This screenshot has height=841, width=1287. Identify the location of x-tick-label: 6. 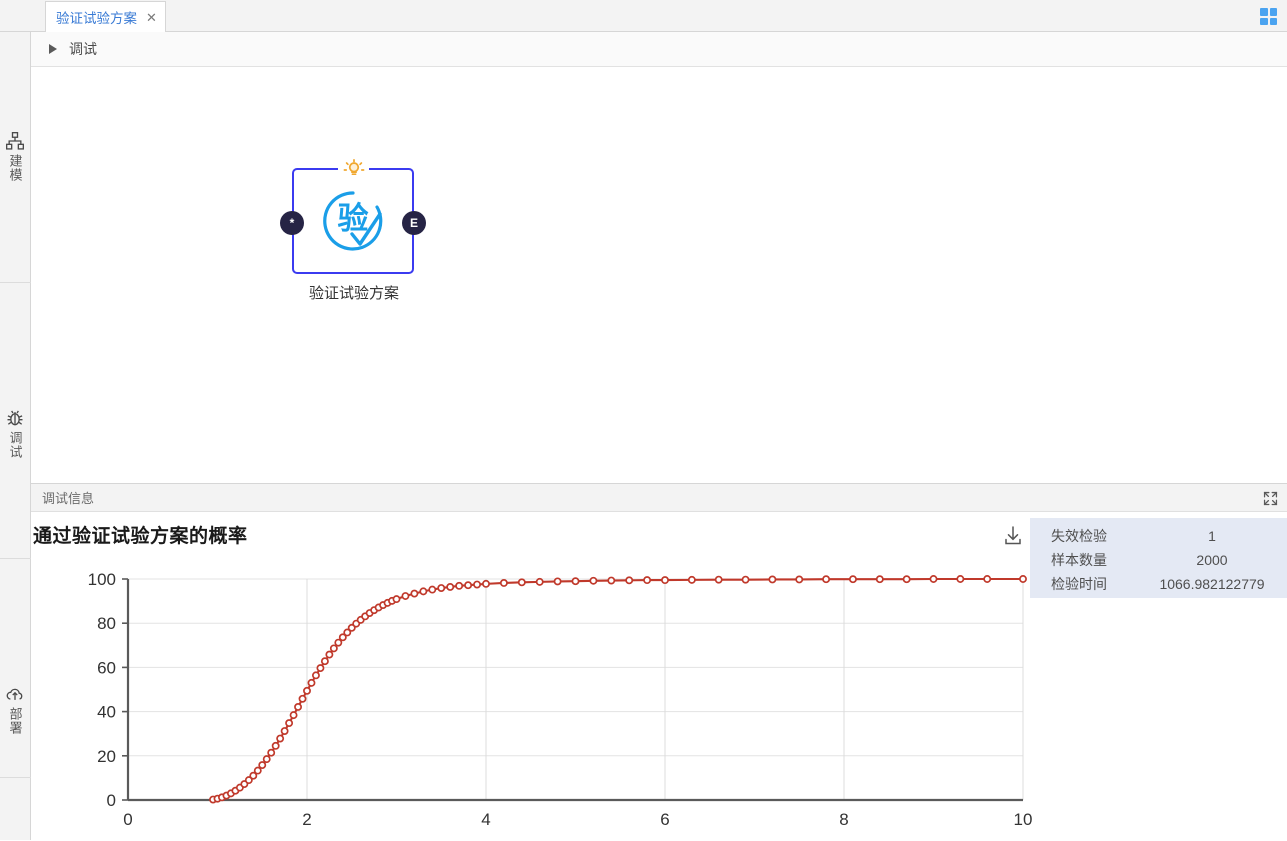
(664, 819).